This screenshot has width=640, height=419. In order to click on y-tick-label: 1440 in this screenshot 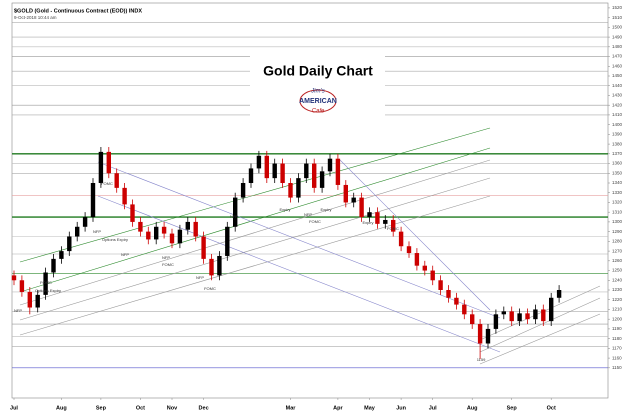, I will do `click(617, 85)`.